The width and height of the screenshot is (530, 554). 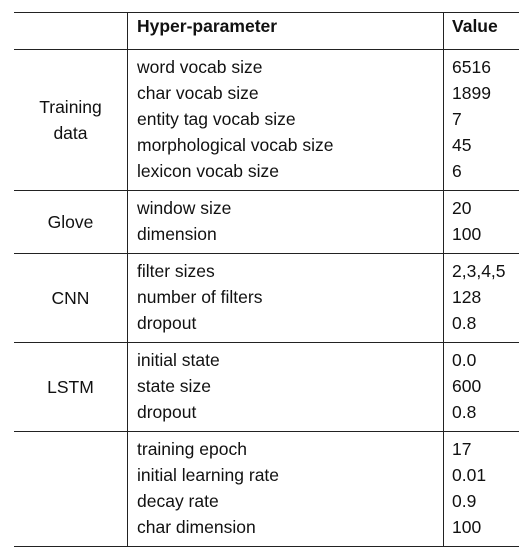 I want to click on group-label-cell: Training data, so click(x=71, y=120).